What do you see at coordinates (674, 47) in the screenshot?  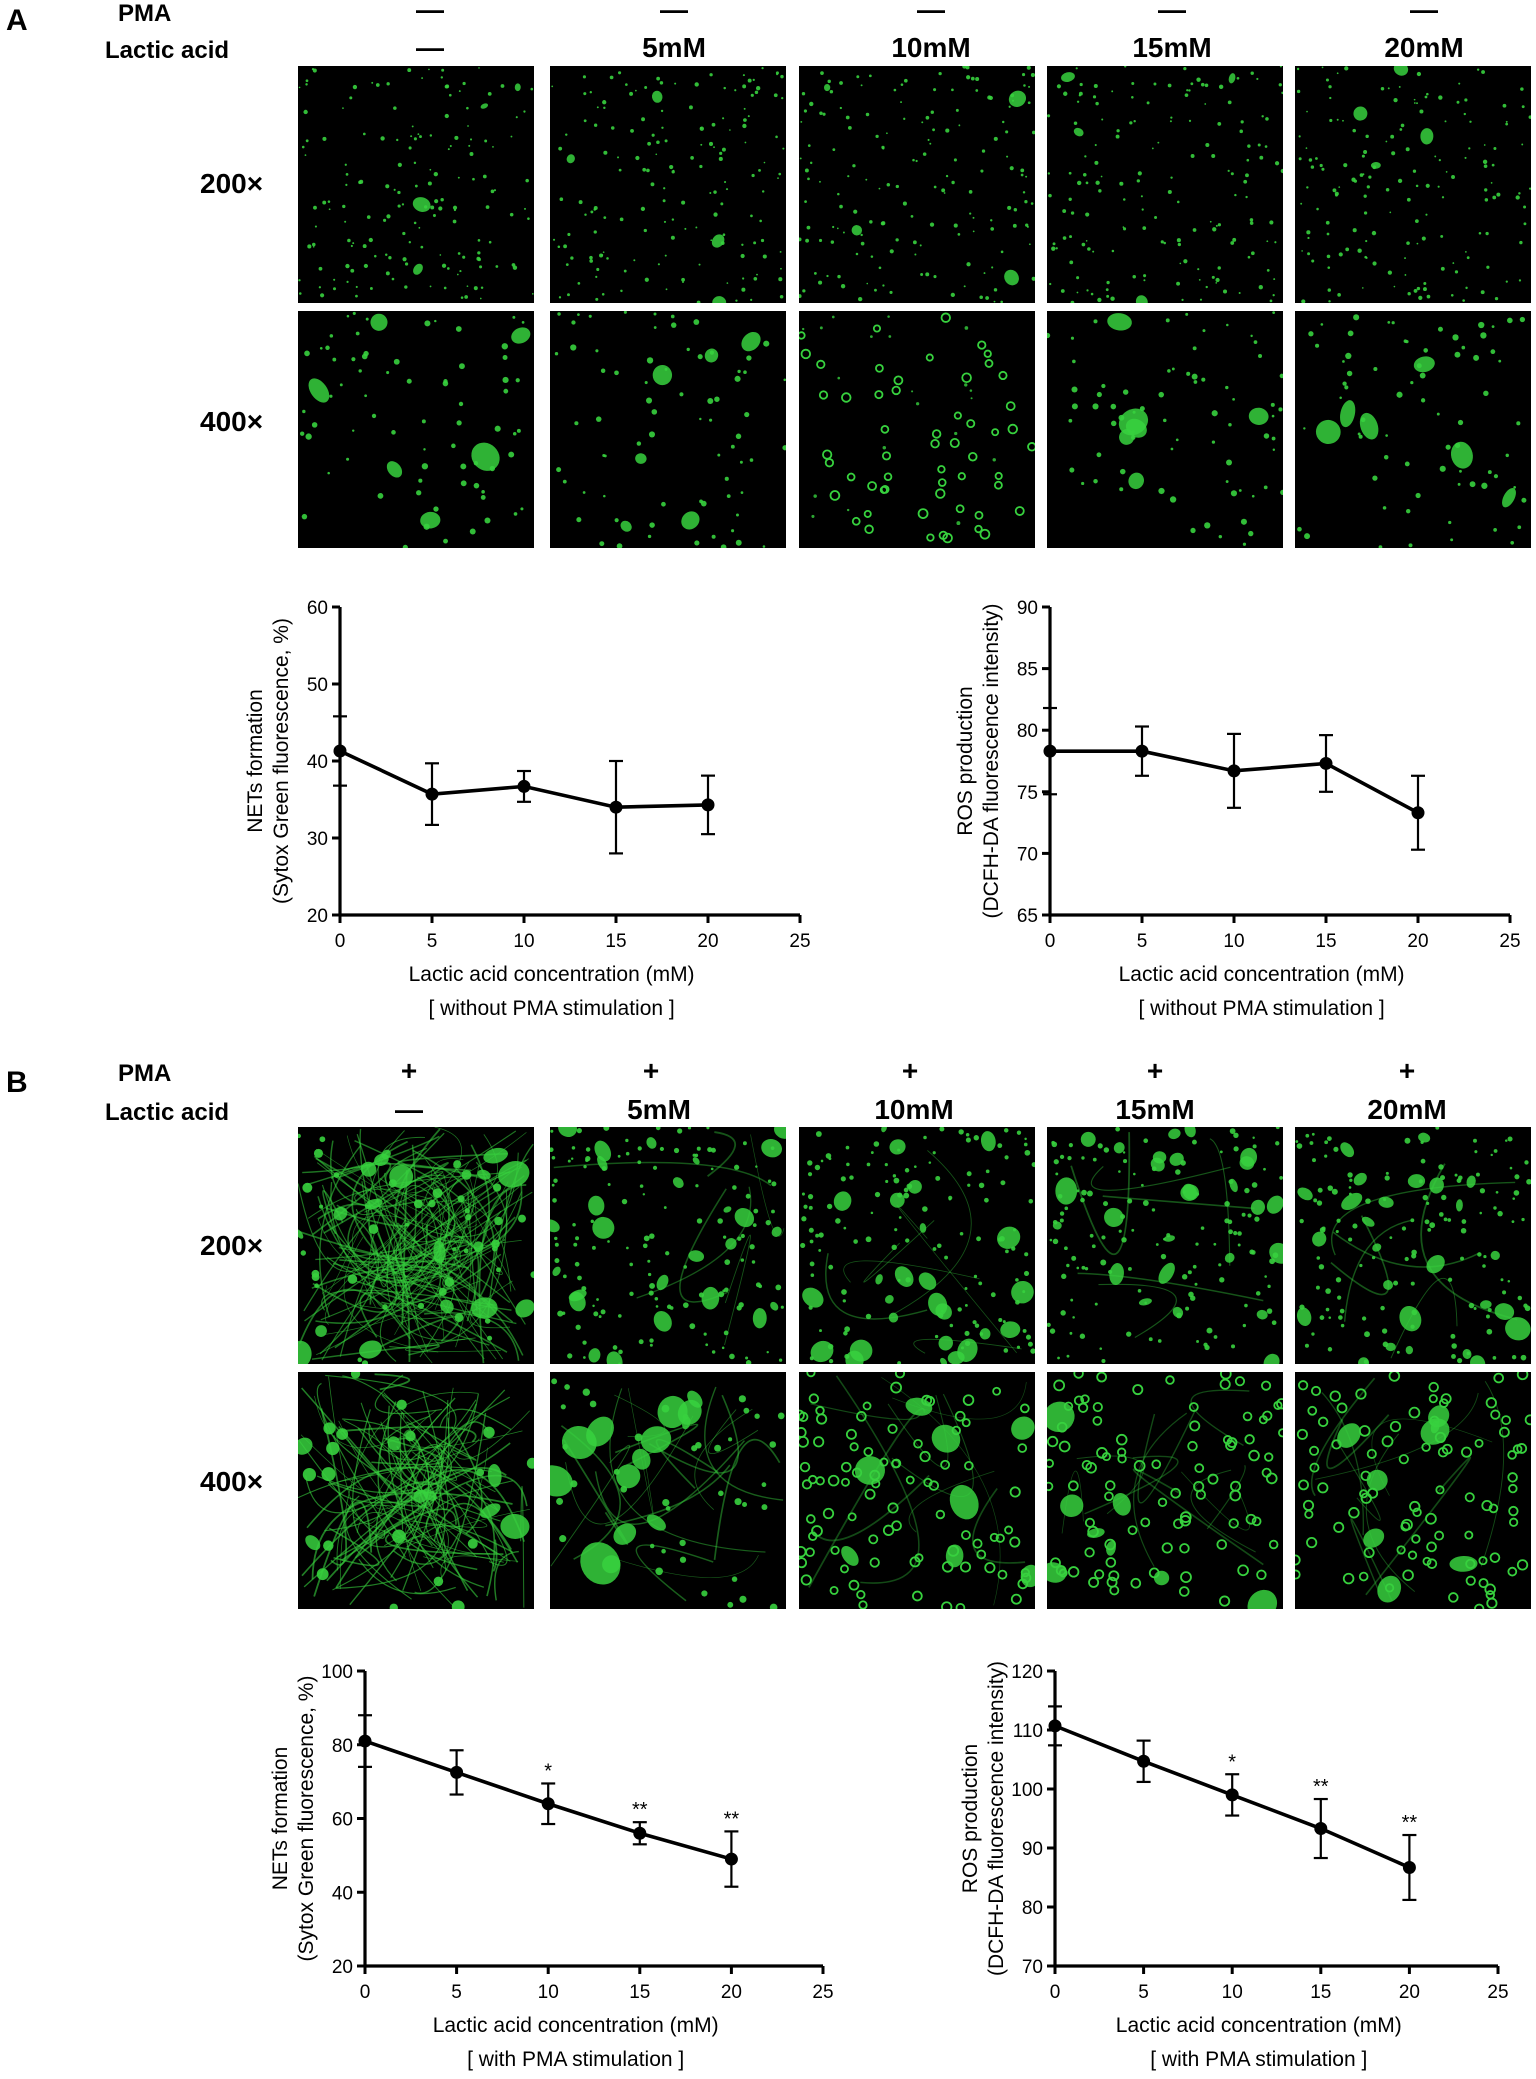 I see `lactic-value-a-2: 5mM` at bounding box center [674, 47].